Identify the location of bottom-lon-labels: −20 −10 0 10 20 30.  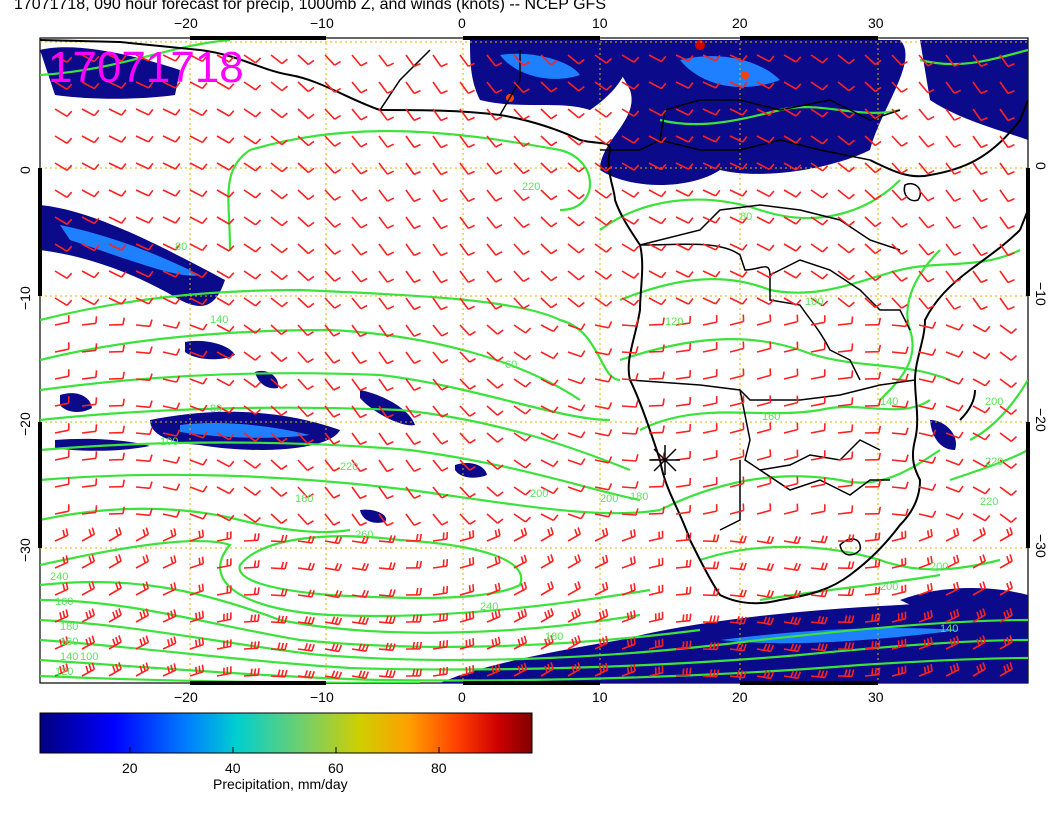
(529, 697).